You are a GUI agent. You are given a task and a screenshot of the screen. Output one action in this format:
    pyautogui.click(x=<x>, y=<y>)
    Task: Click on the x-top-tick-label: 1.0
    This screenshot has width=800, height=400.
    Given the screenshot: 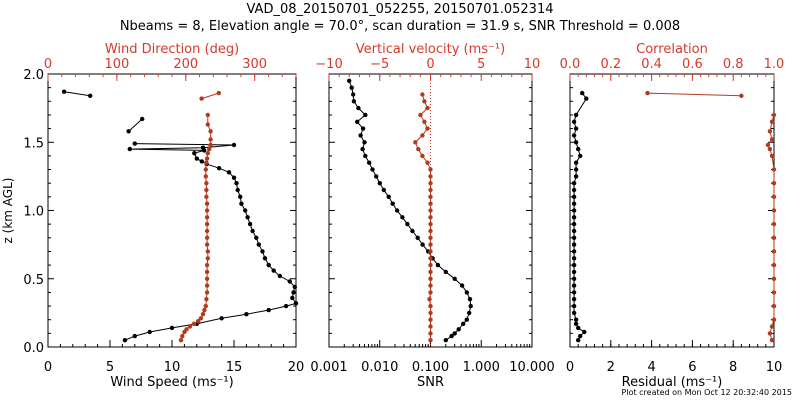 What is the action you would take?
    pyautogui.click(x=774, y=64)
    